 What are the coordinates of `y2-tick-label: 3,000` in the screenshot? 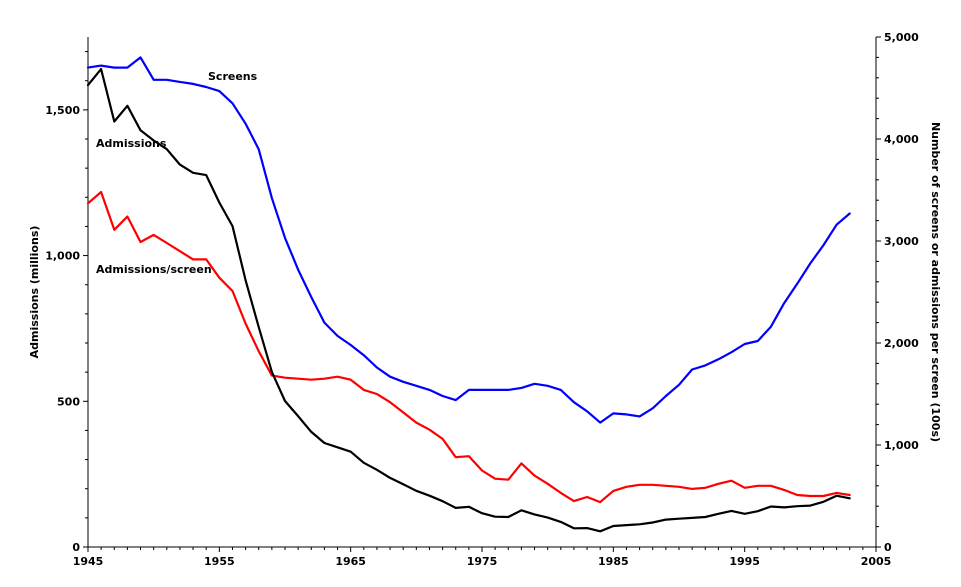 It's located at (901, 241).